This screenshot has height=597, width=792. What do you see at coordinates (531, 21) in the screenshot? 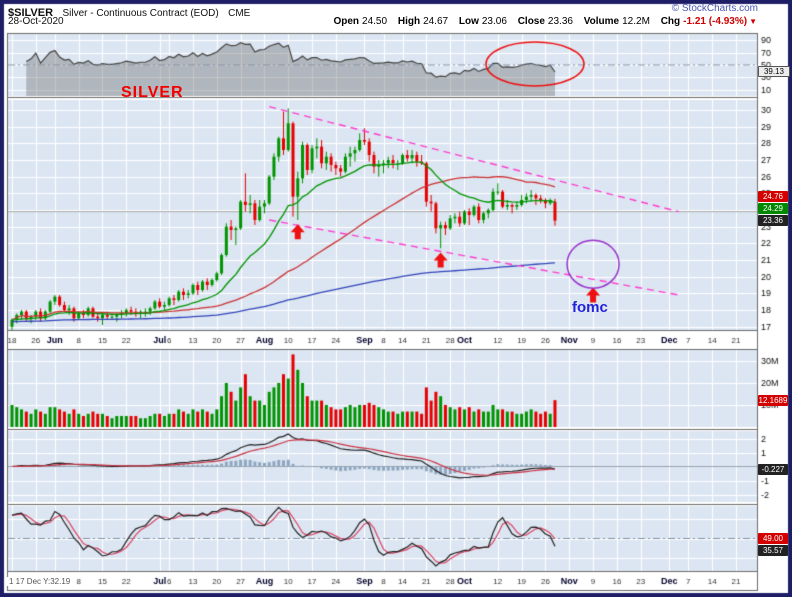
I see `quote-close-label: Close` at bounding box center [531, 21].